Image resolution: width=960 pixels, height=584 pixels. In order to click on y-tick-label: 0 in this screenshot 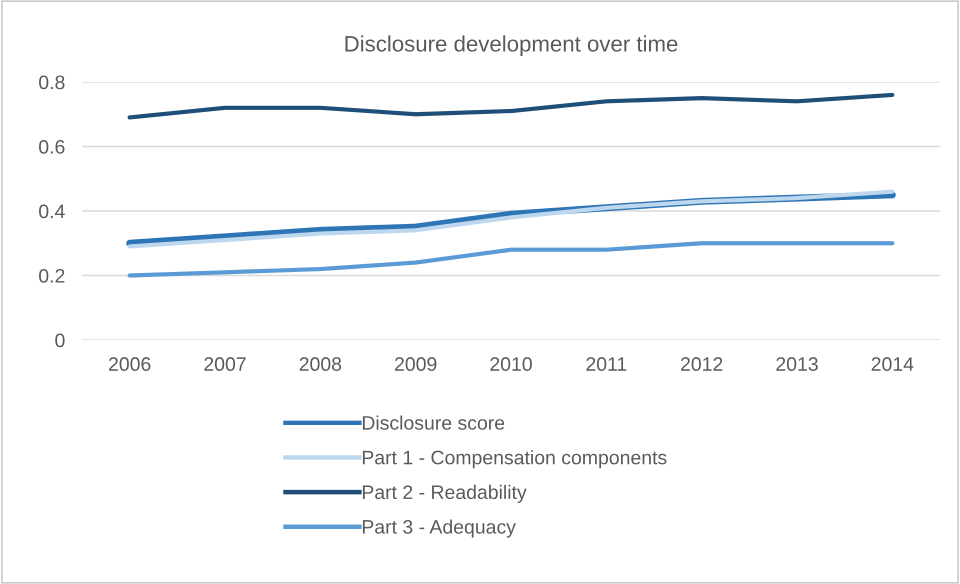, I will do `click(60, 340)`.